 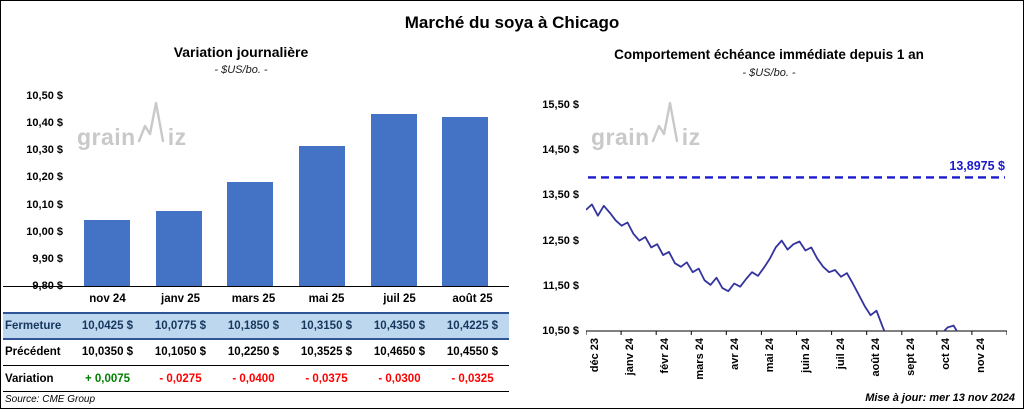 I want to click on page-title: Marché du soya à Chicago, so click(x=512, y=22).